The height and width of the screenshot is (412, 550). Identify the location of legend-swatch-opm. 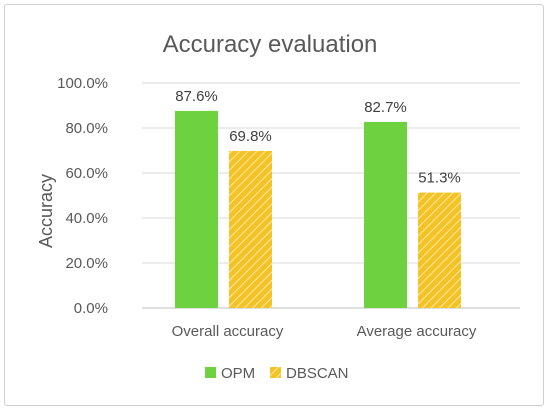
(210, 372).